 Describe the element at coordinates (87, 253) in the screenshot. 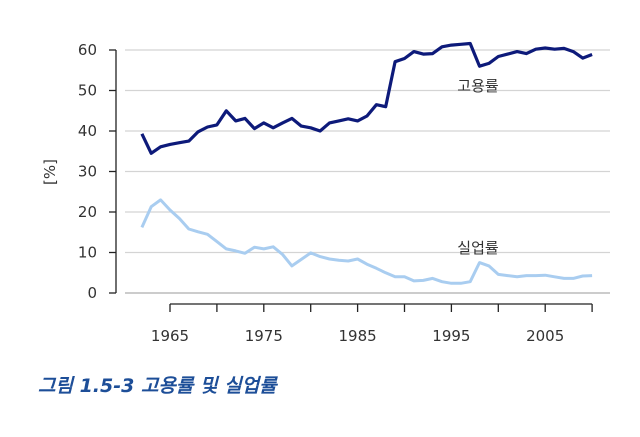

I see `y-tick-label: 10` at that location.